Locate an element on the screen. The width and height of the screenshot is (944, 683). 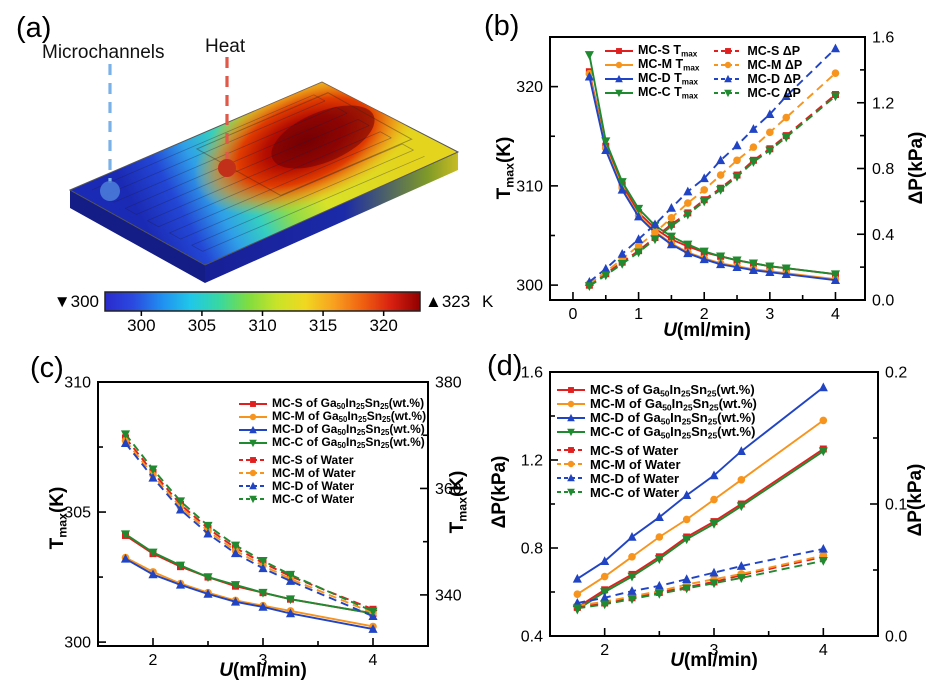
legend-label: MC-S Tmax is located at coordinates (668, 51).